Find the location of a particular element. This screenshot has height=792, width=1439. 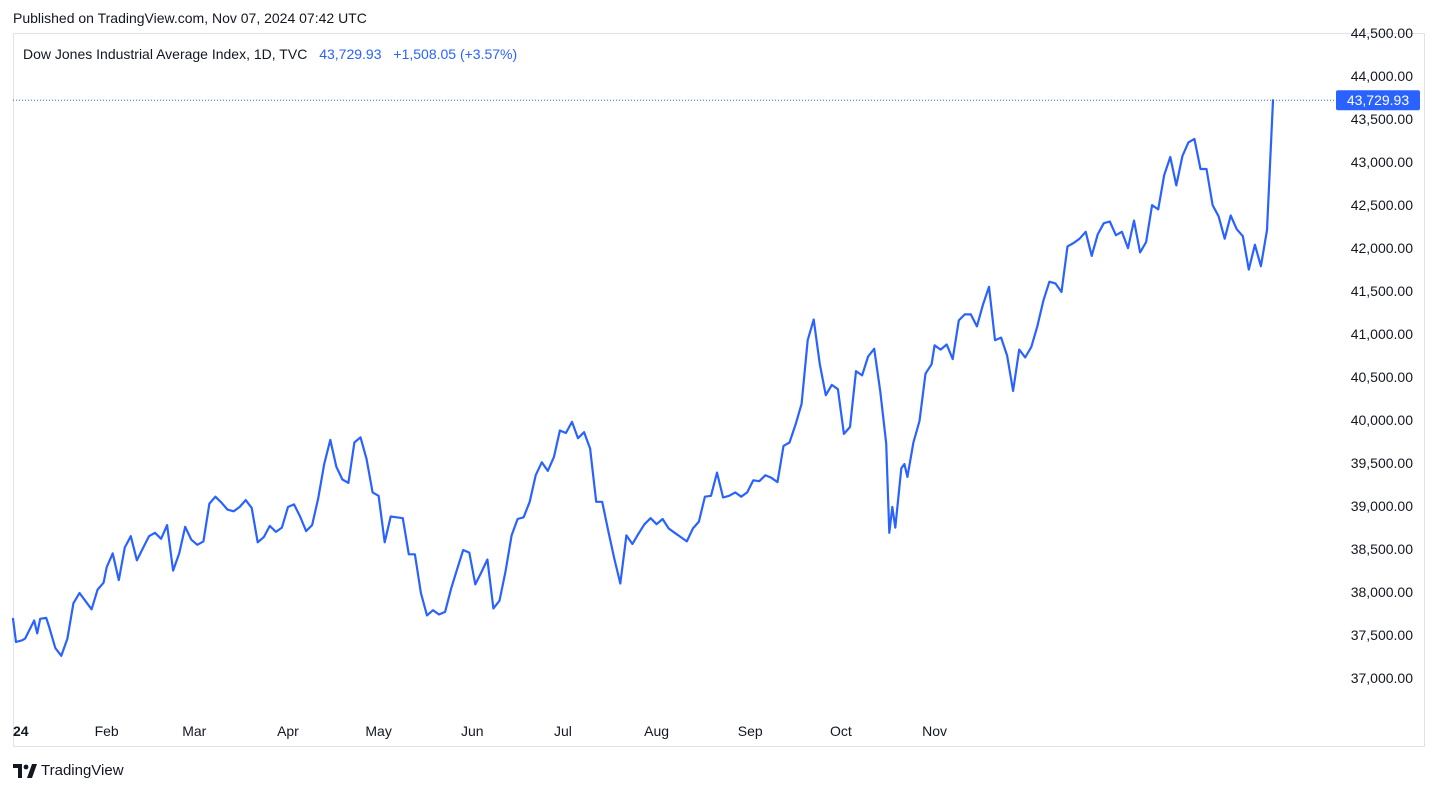

y-tick-label: 44,500.00 is located at coordinates (1382, 33).